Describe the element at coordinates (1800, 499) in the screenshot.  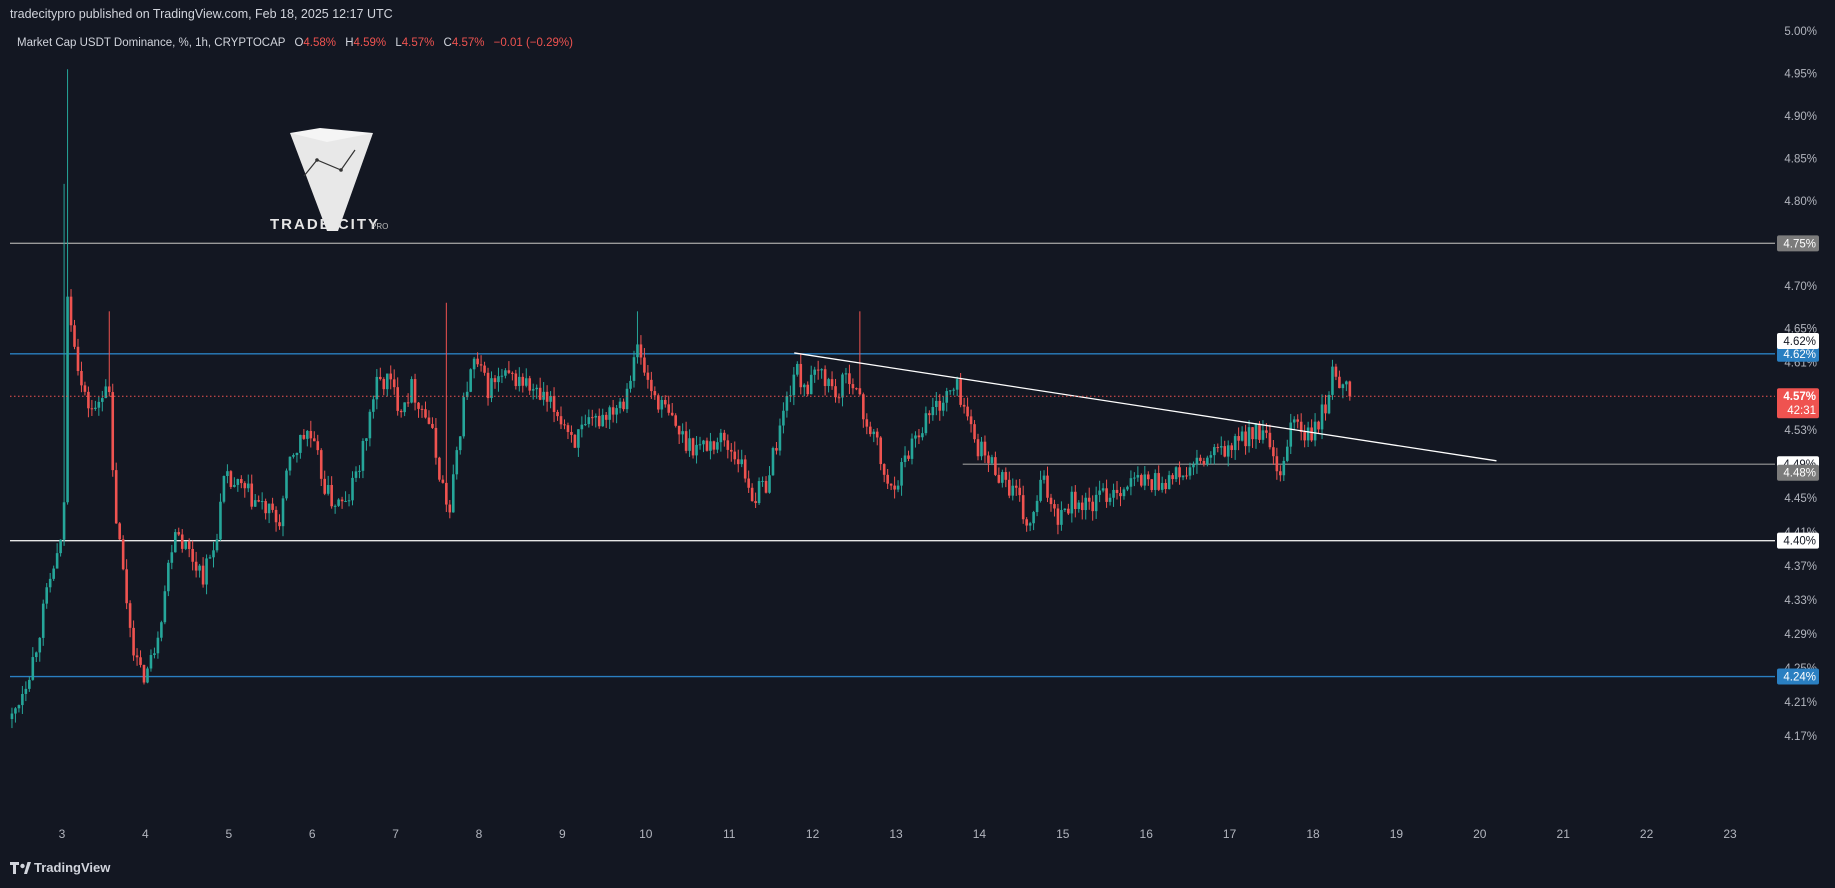
I see `y-tick-label: 4.45%` at that location.